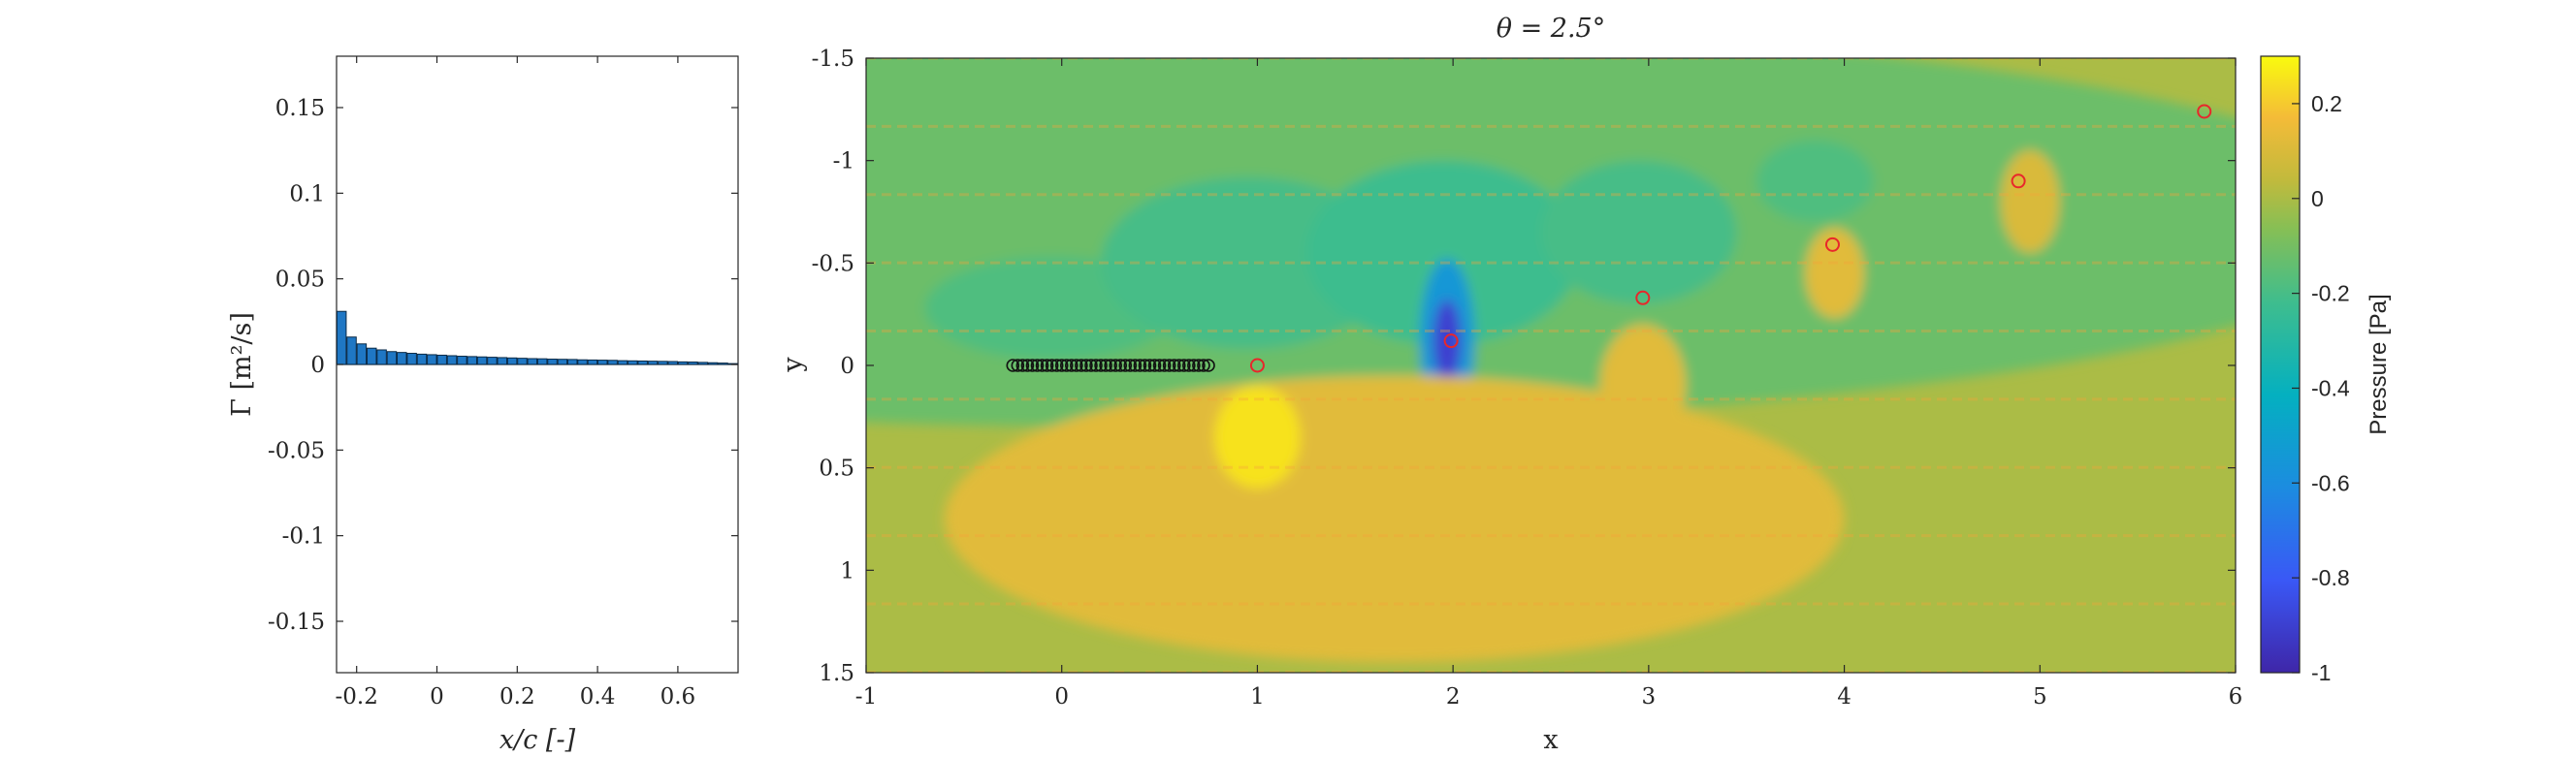 The width and height of the screenshot is (2576, 757). Describe the element at coordinates (307, 193) in the screenshot. I see `y-tick-label: 0.1` at that location.